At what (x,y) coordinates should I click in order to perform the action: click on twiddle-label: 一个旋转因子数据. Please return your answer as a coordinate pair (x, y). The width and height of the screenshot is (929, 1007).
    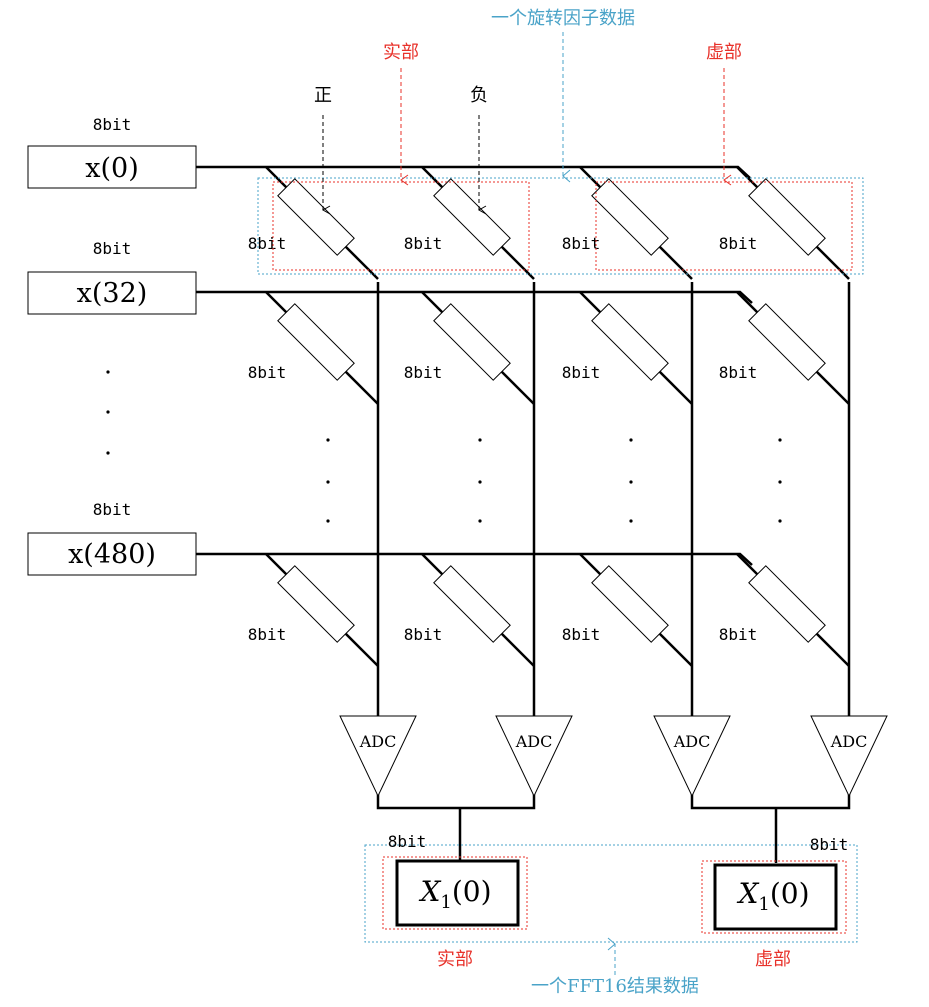
    Looking at the image, I should click on (563, 18).